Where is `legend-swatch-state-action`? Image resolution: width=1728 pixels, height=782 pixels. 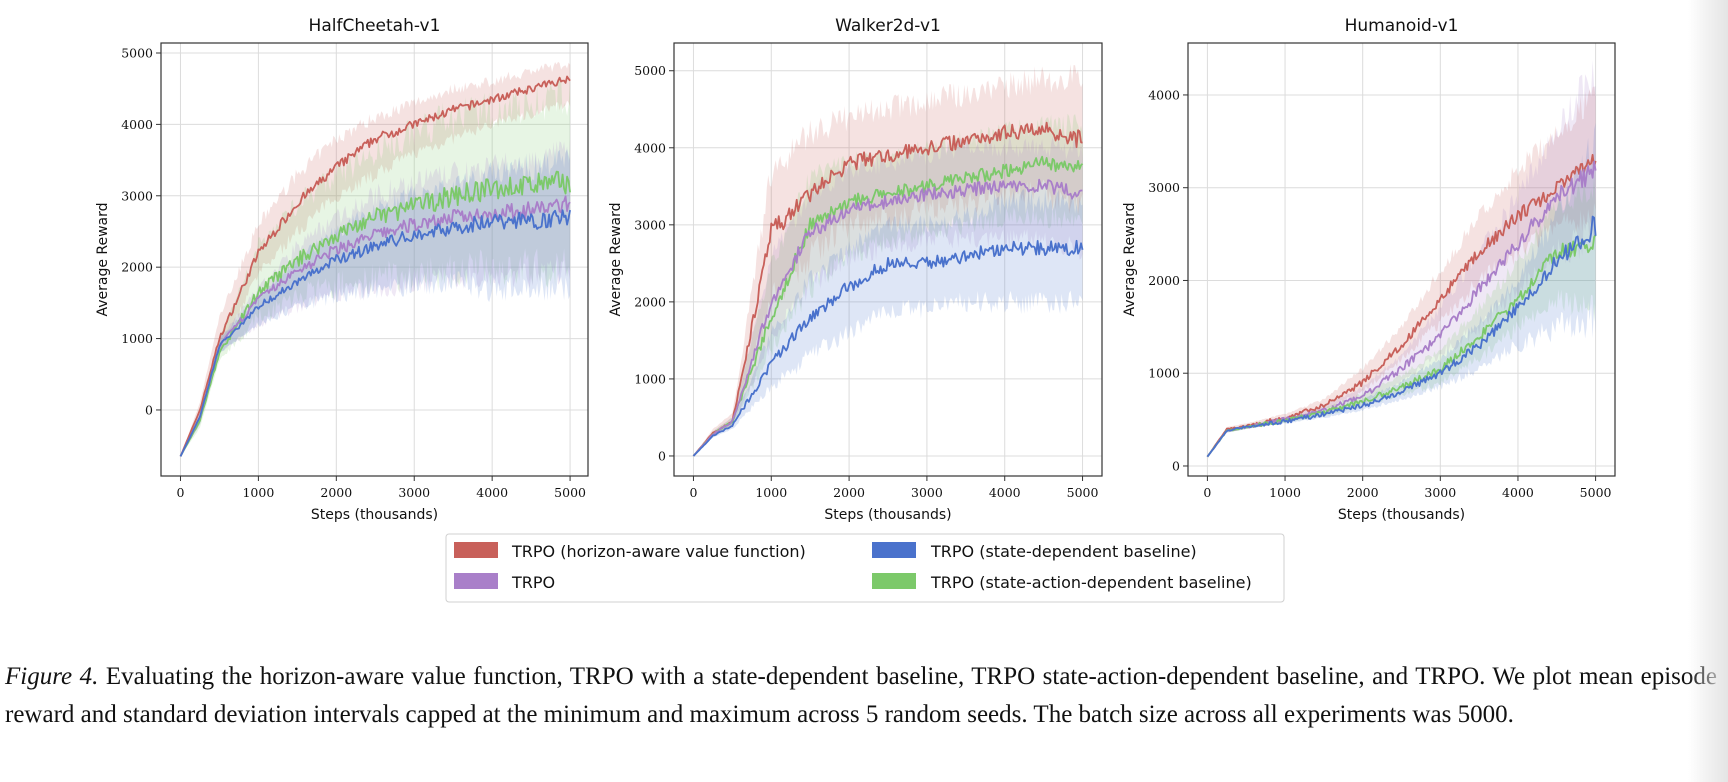
legend-swatch-state-action is located at coordinates (894, 581).